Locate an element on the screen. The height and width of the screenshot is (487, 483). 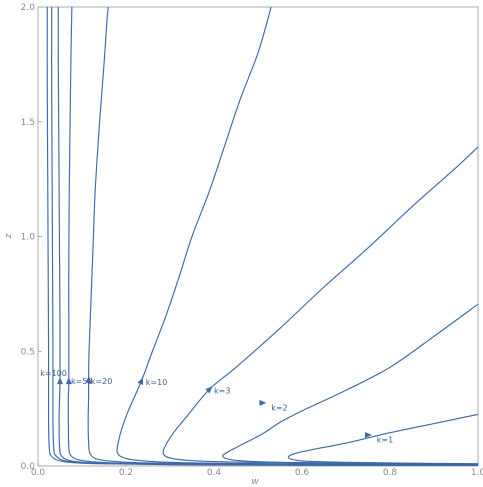
y-tick-label: 2.0 is located at coordinates (28, 8).